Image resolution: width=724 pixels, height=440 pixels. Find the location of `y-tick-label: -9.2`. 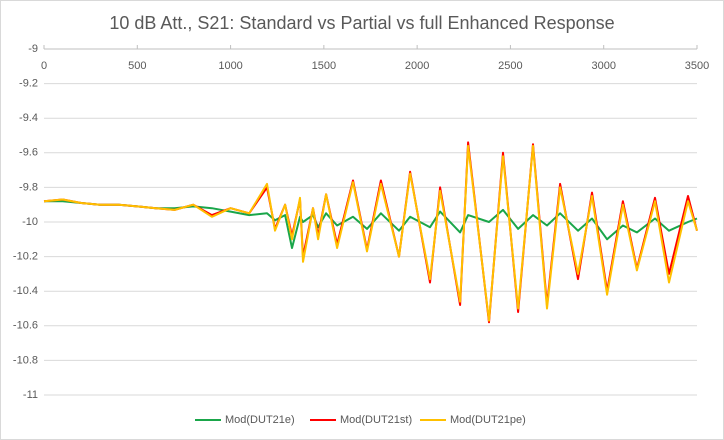

y-tick-label: -9.2 is located at coordinates (28, 84).